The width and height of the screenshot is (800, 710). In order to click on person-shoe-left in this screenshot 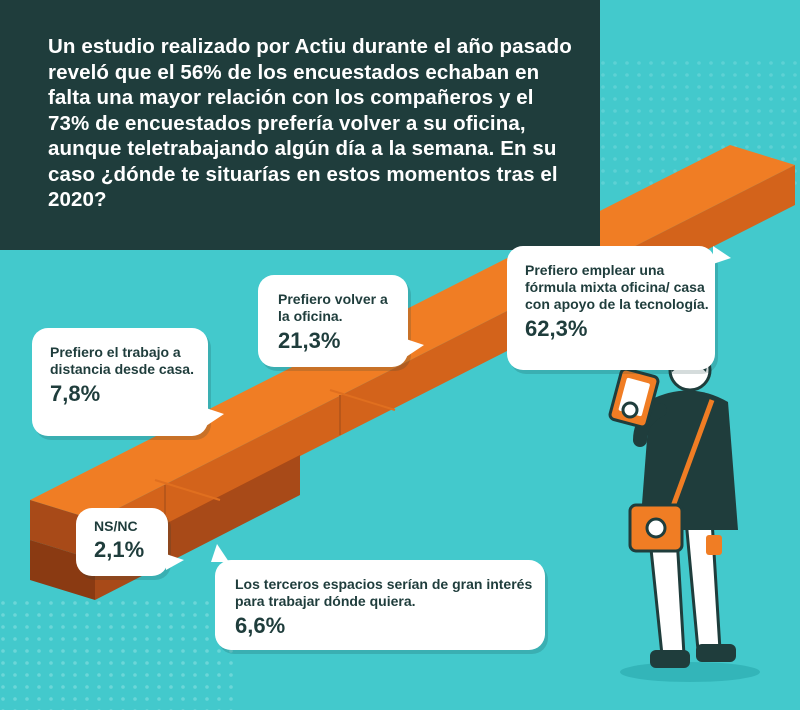, I will do `click(670, 659)`.